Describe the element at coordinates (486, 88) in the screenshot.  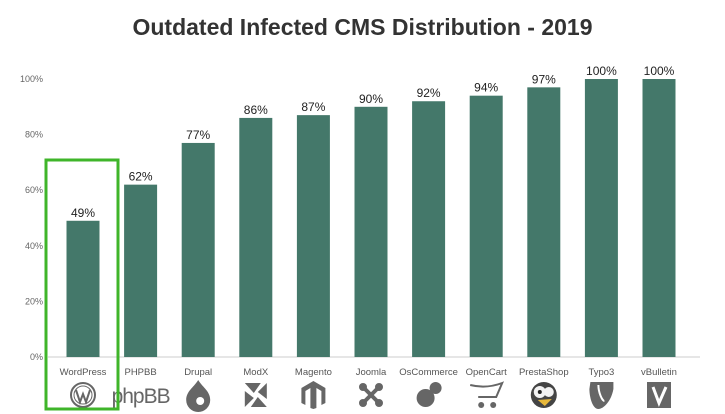
I see `data-label: 94%` at that location.